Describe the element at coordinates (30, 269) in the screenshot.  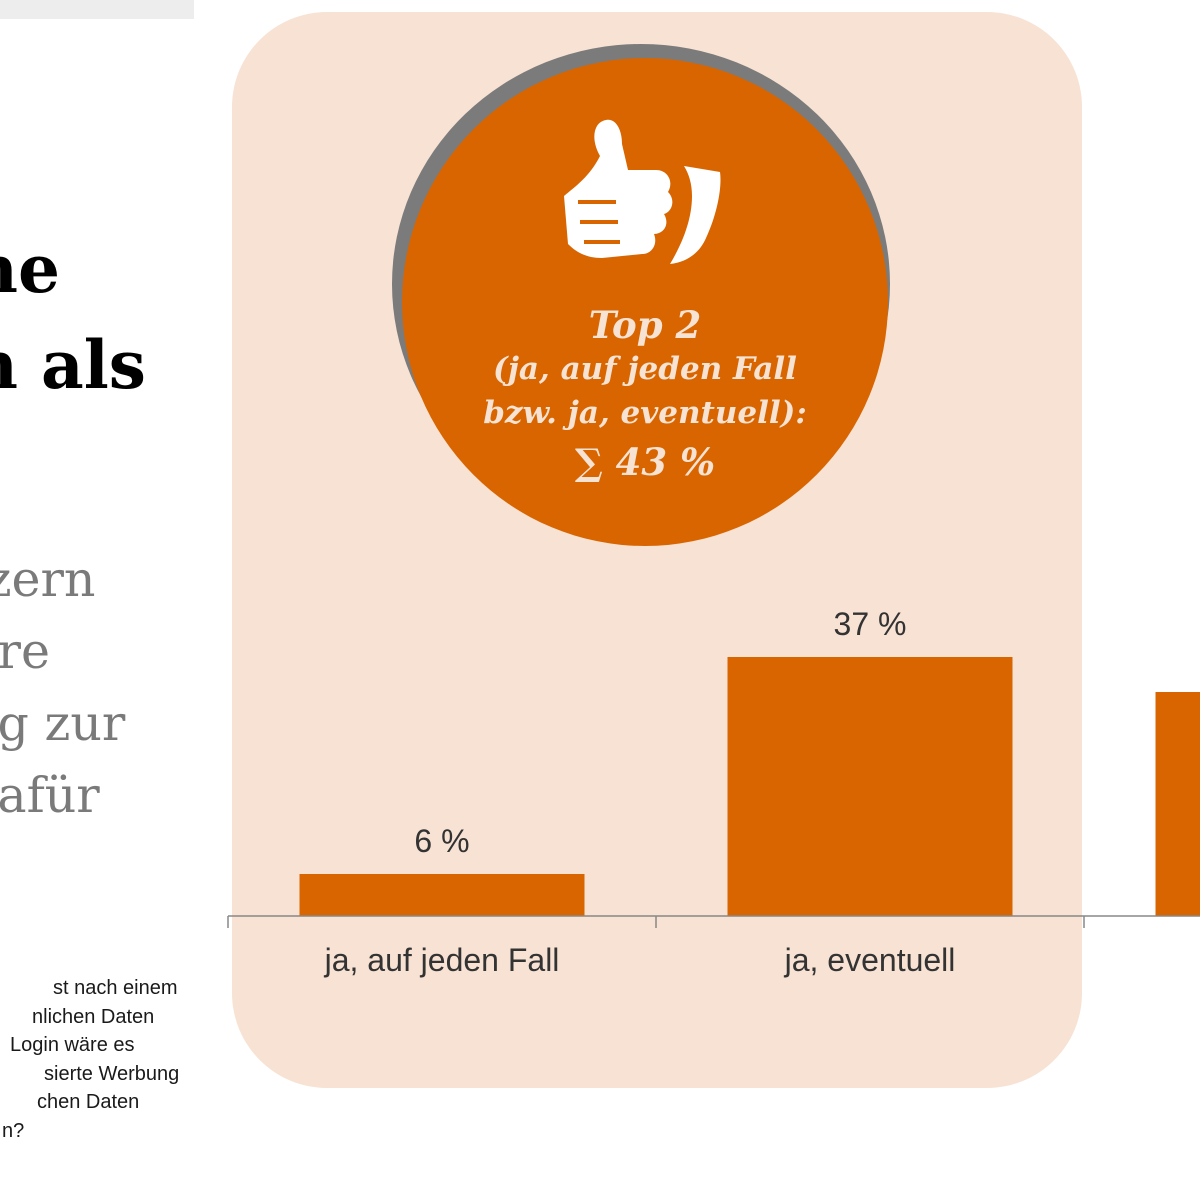
I see `headline-line-1: he` at that location.